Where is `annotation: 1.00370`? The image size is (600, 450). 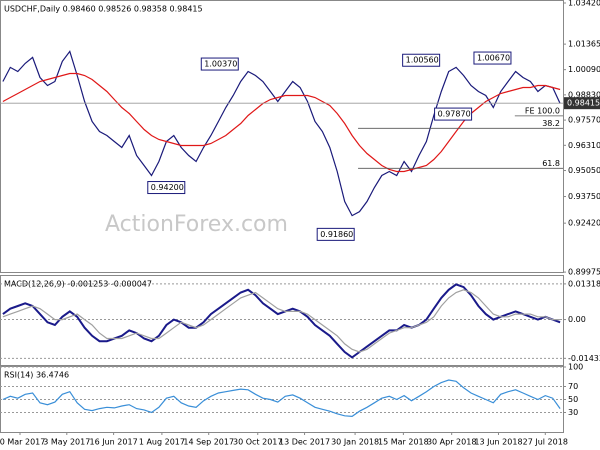
annotation: 1.00370 is located at coordinates (220, 64).